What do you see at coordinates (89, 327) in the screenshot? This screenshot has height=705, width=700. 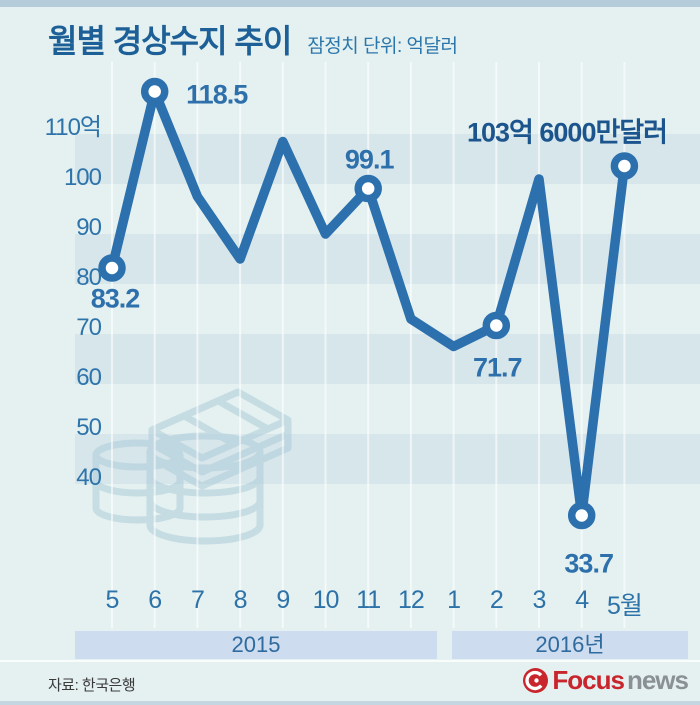 I see `y-tick-label: 70` at bounding box center [89, 327].